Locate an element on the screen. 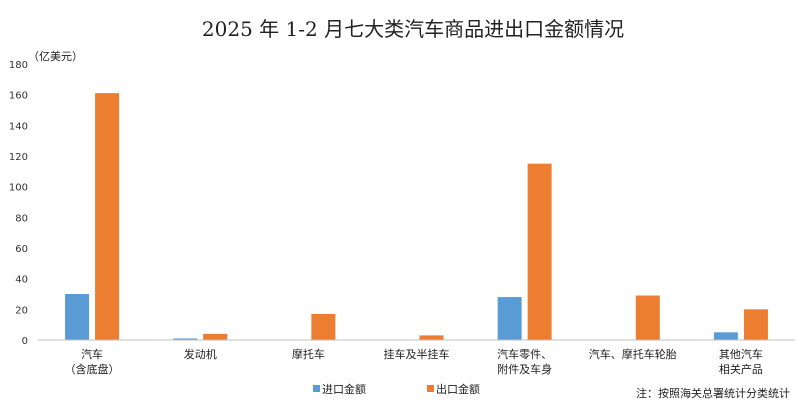 Image resolution: width=802 pixels, height=411 pixels. x-tick-label: 附件及车身 is located at coordinates (524, 369).